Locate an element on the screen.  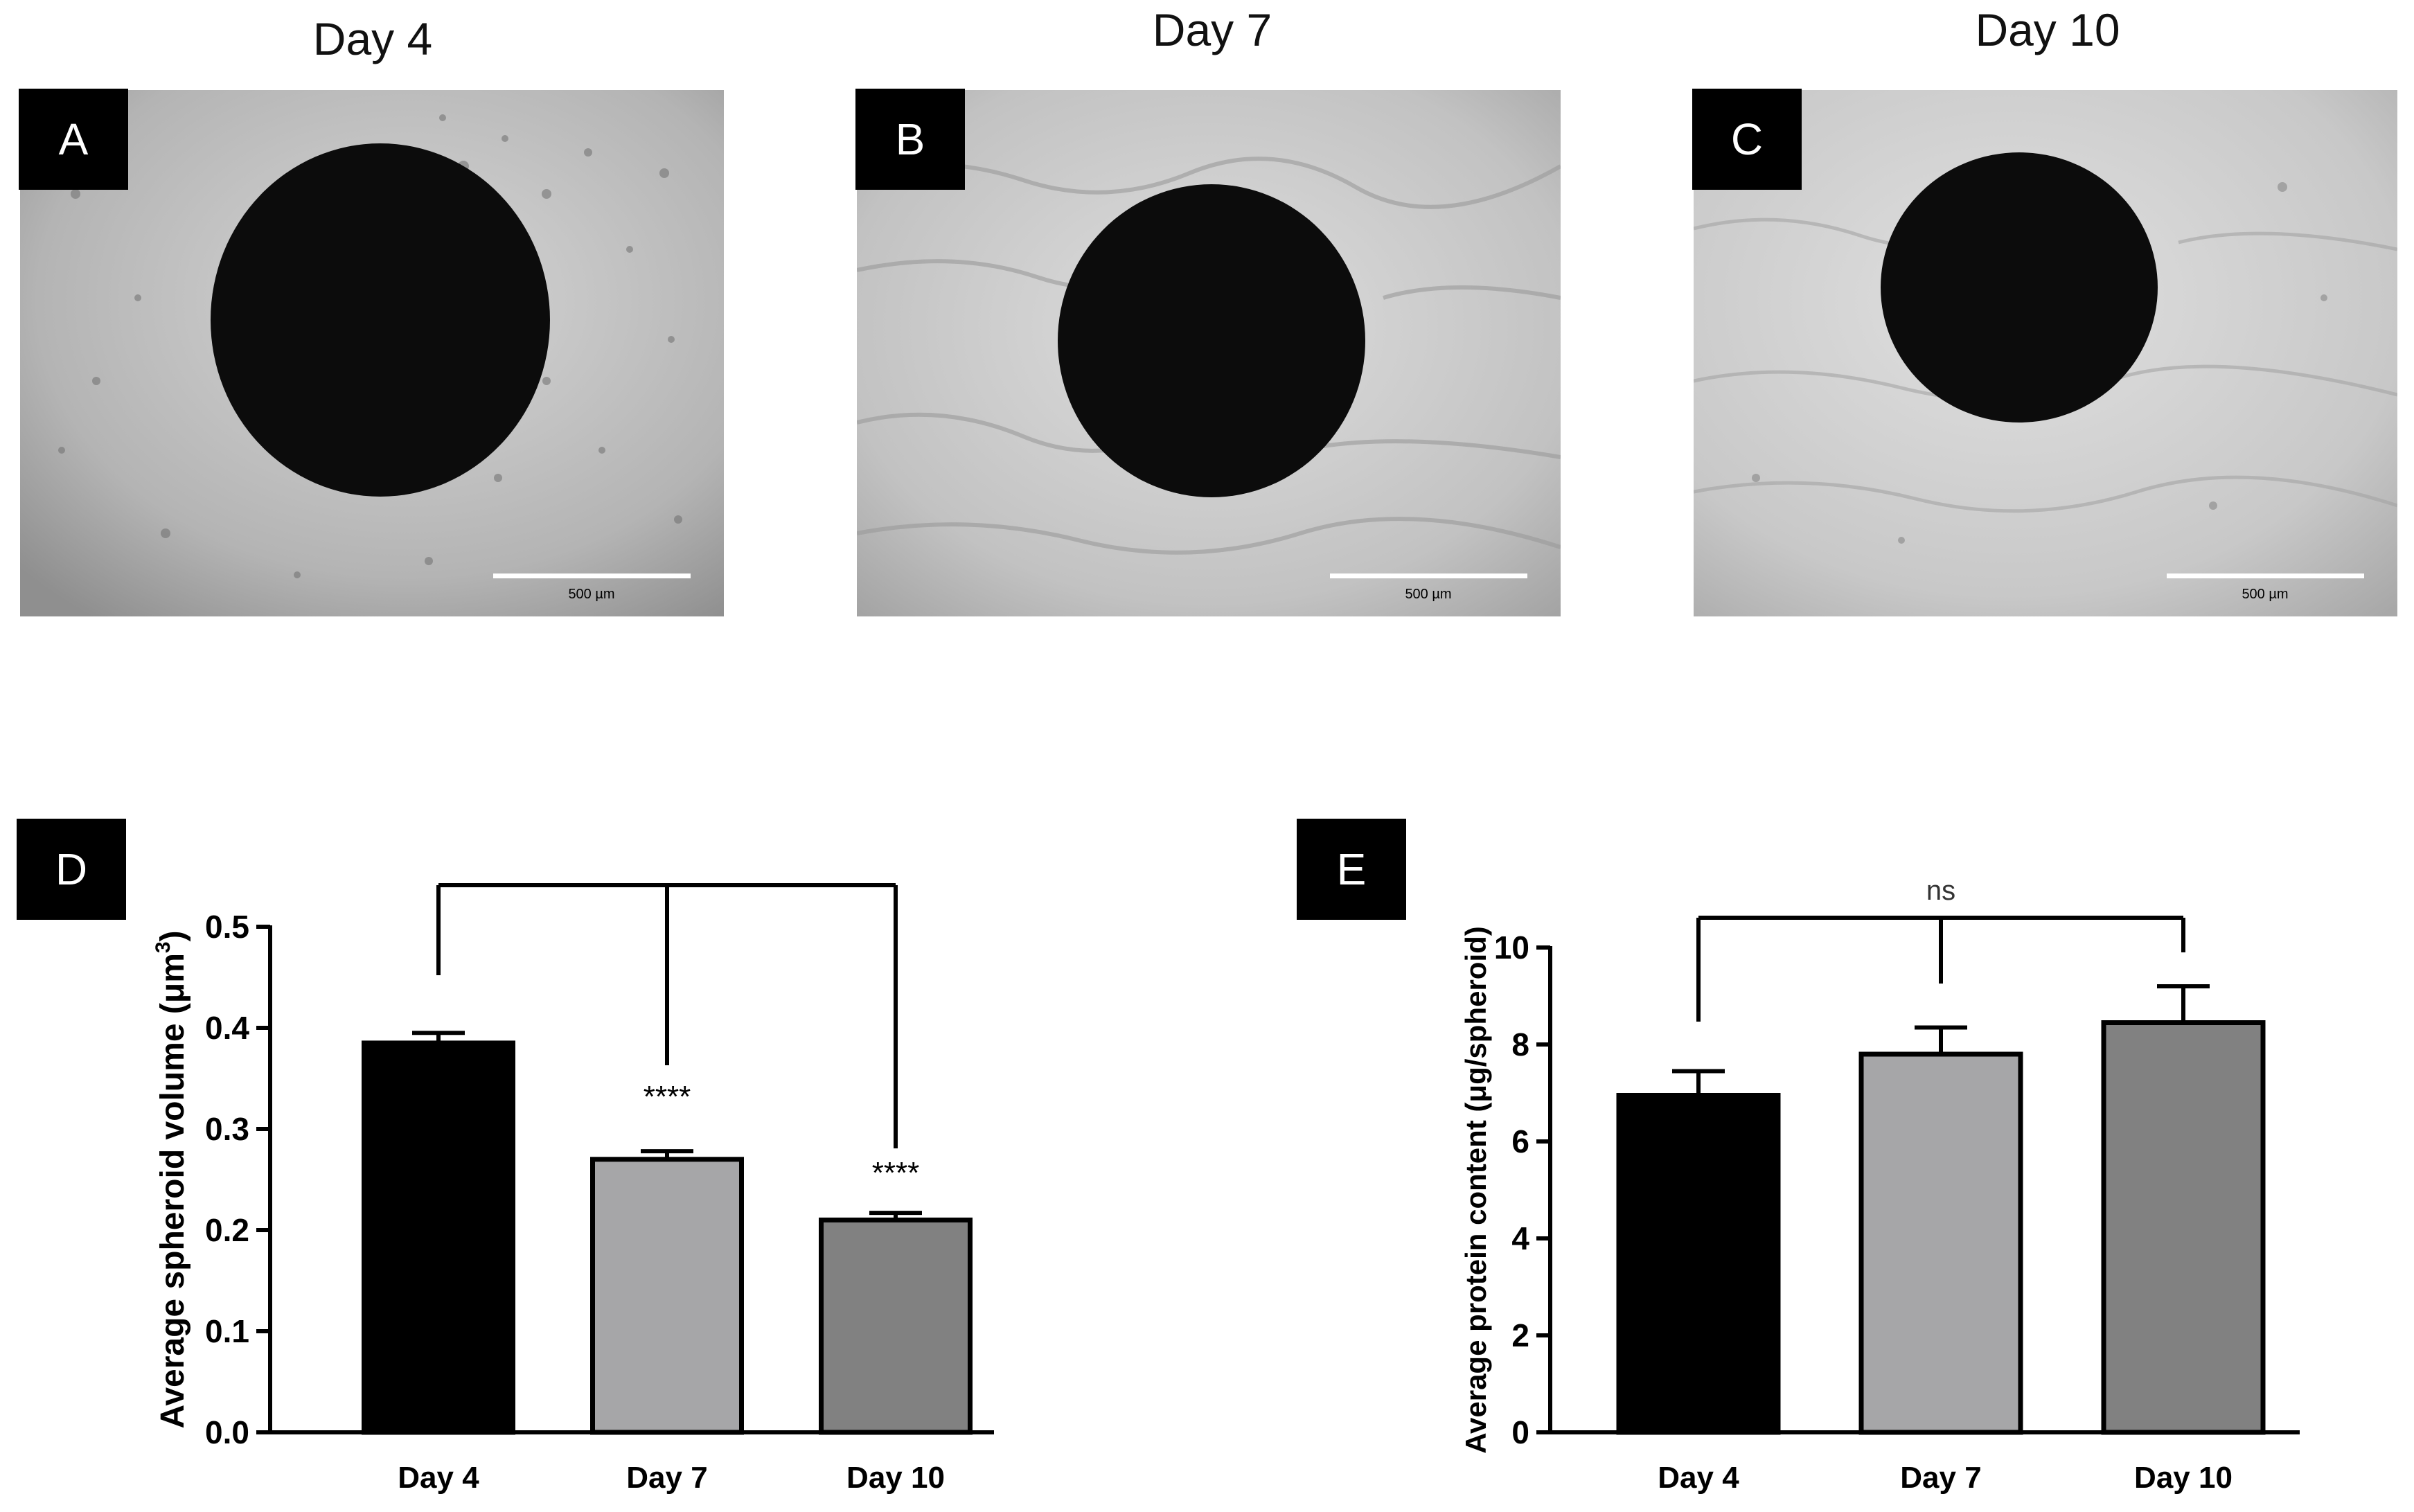
y-tick-label: 0.0 is located at coordinates (227, 1432).